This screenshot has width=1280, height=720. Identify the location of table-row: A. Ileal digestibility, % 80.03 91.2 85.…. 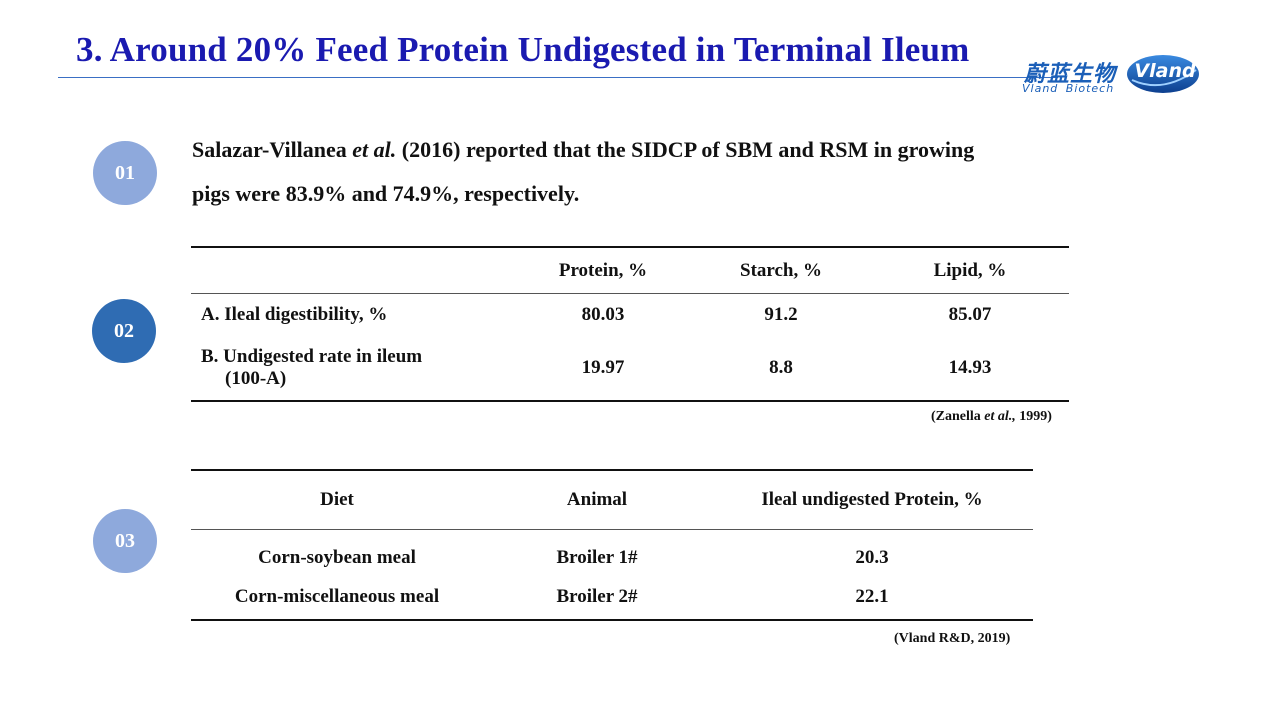
(630, 315).